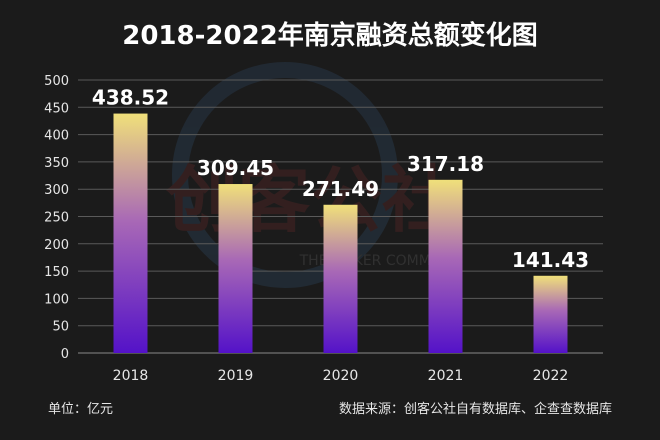 The height and width of the screenshot is (440, 660). Describe the element at coordinates (56, 81) in the screenshot. I see `y-tick-label: 500` at that location.